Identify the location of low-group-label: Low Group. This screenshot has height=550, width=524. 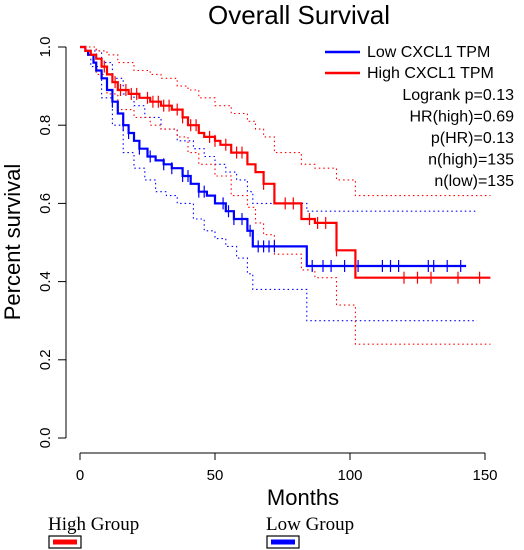
(310, 524).